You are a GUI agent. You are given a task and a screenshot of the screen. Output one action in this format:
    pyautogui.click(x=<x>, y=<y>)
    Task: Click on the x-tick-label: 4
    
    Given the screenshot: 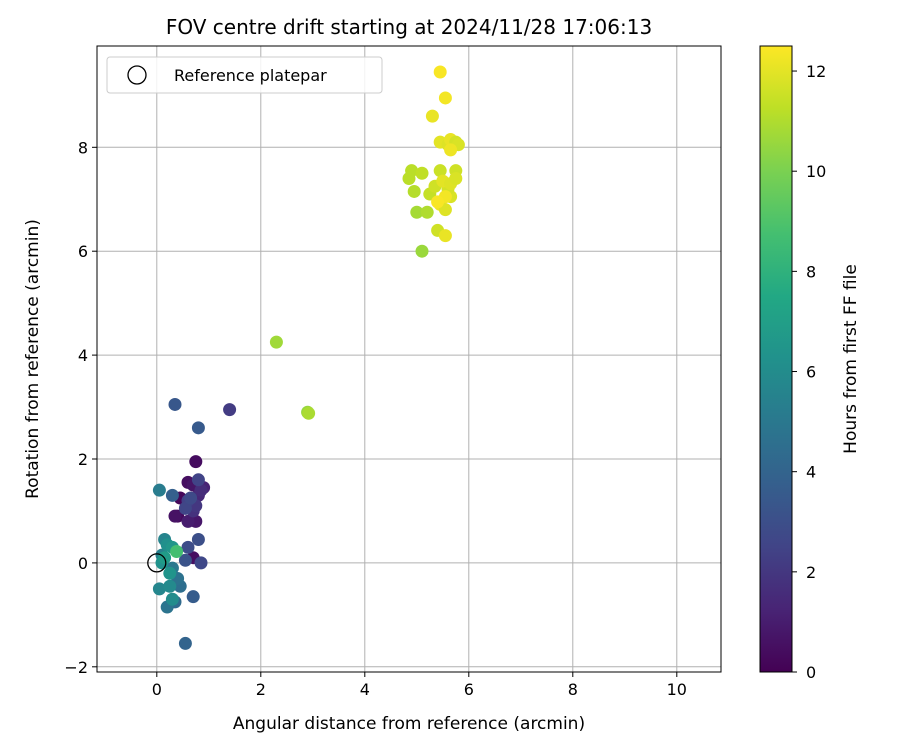 What is the action you would take?
    pyautogui.click(x=365, y=689)
    